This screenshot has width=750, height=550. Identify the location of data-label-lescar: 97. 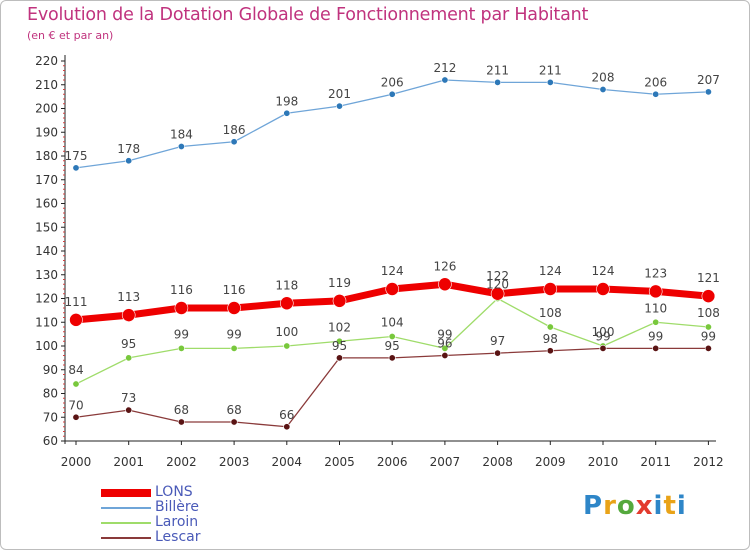
(497, 341).